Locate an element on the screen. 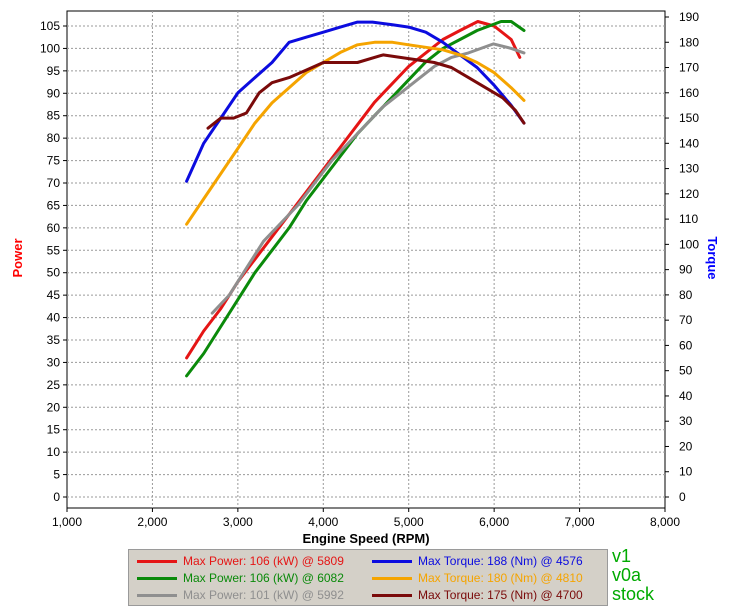  legend-label: Max Torque: 180 (Nm) @ 4810 is located at coordinates (500, 578).